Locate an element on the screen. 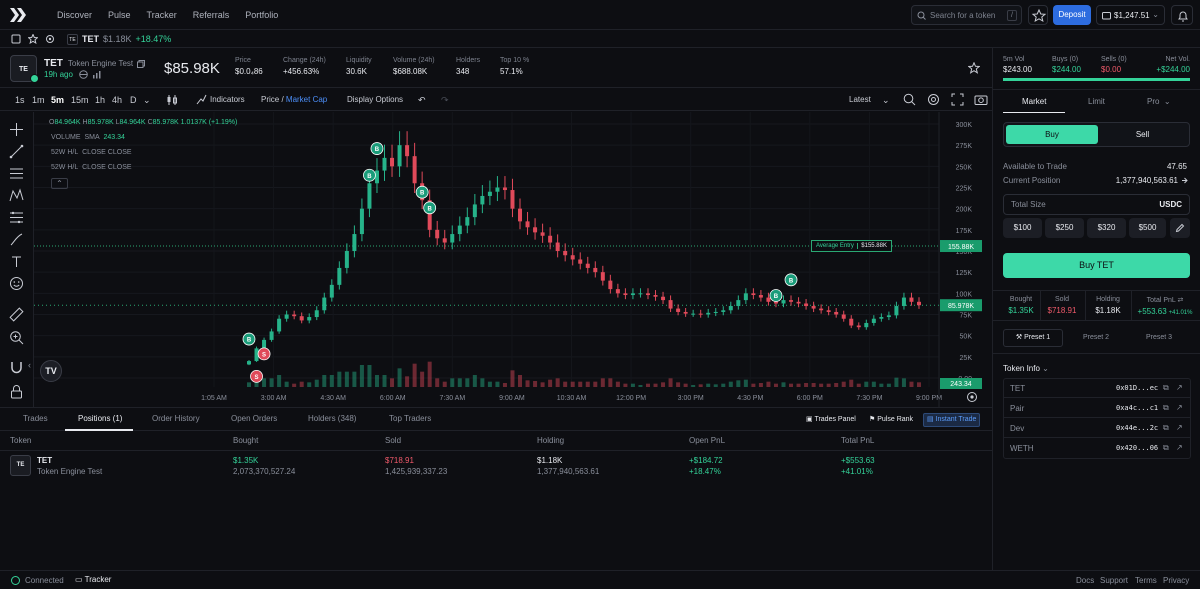 The width and height of the screenshot is (1200, 589). tab-holders: Holders (348) is located at coordinates (332, 418).